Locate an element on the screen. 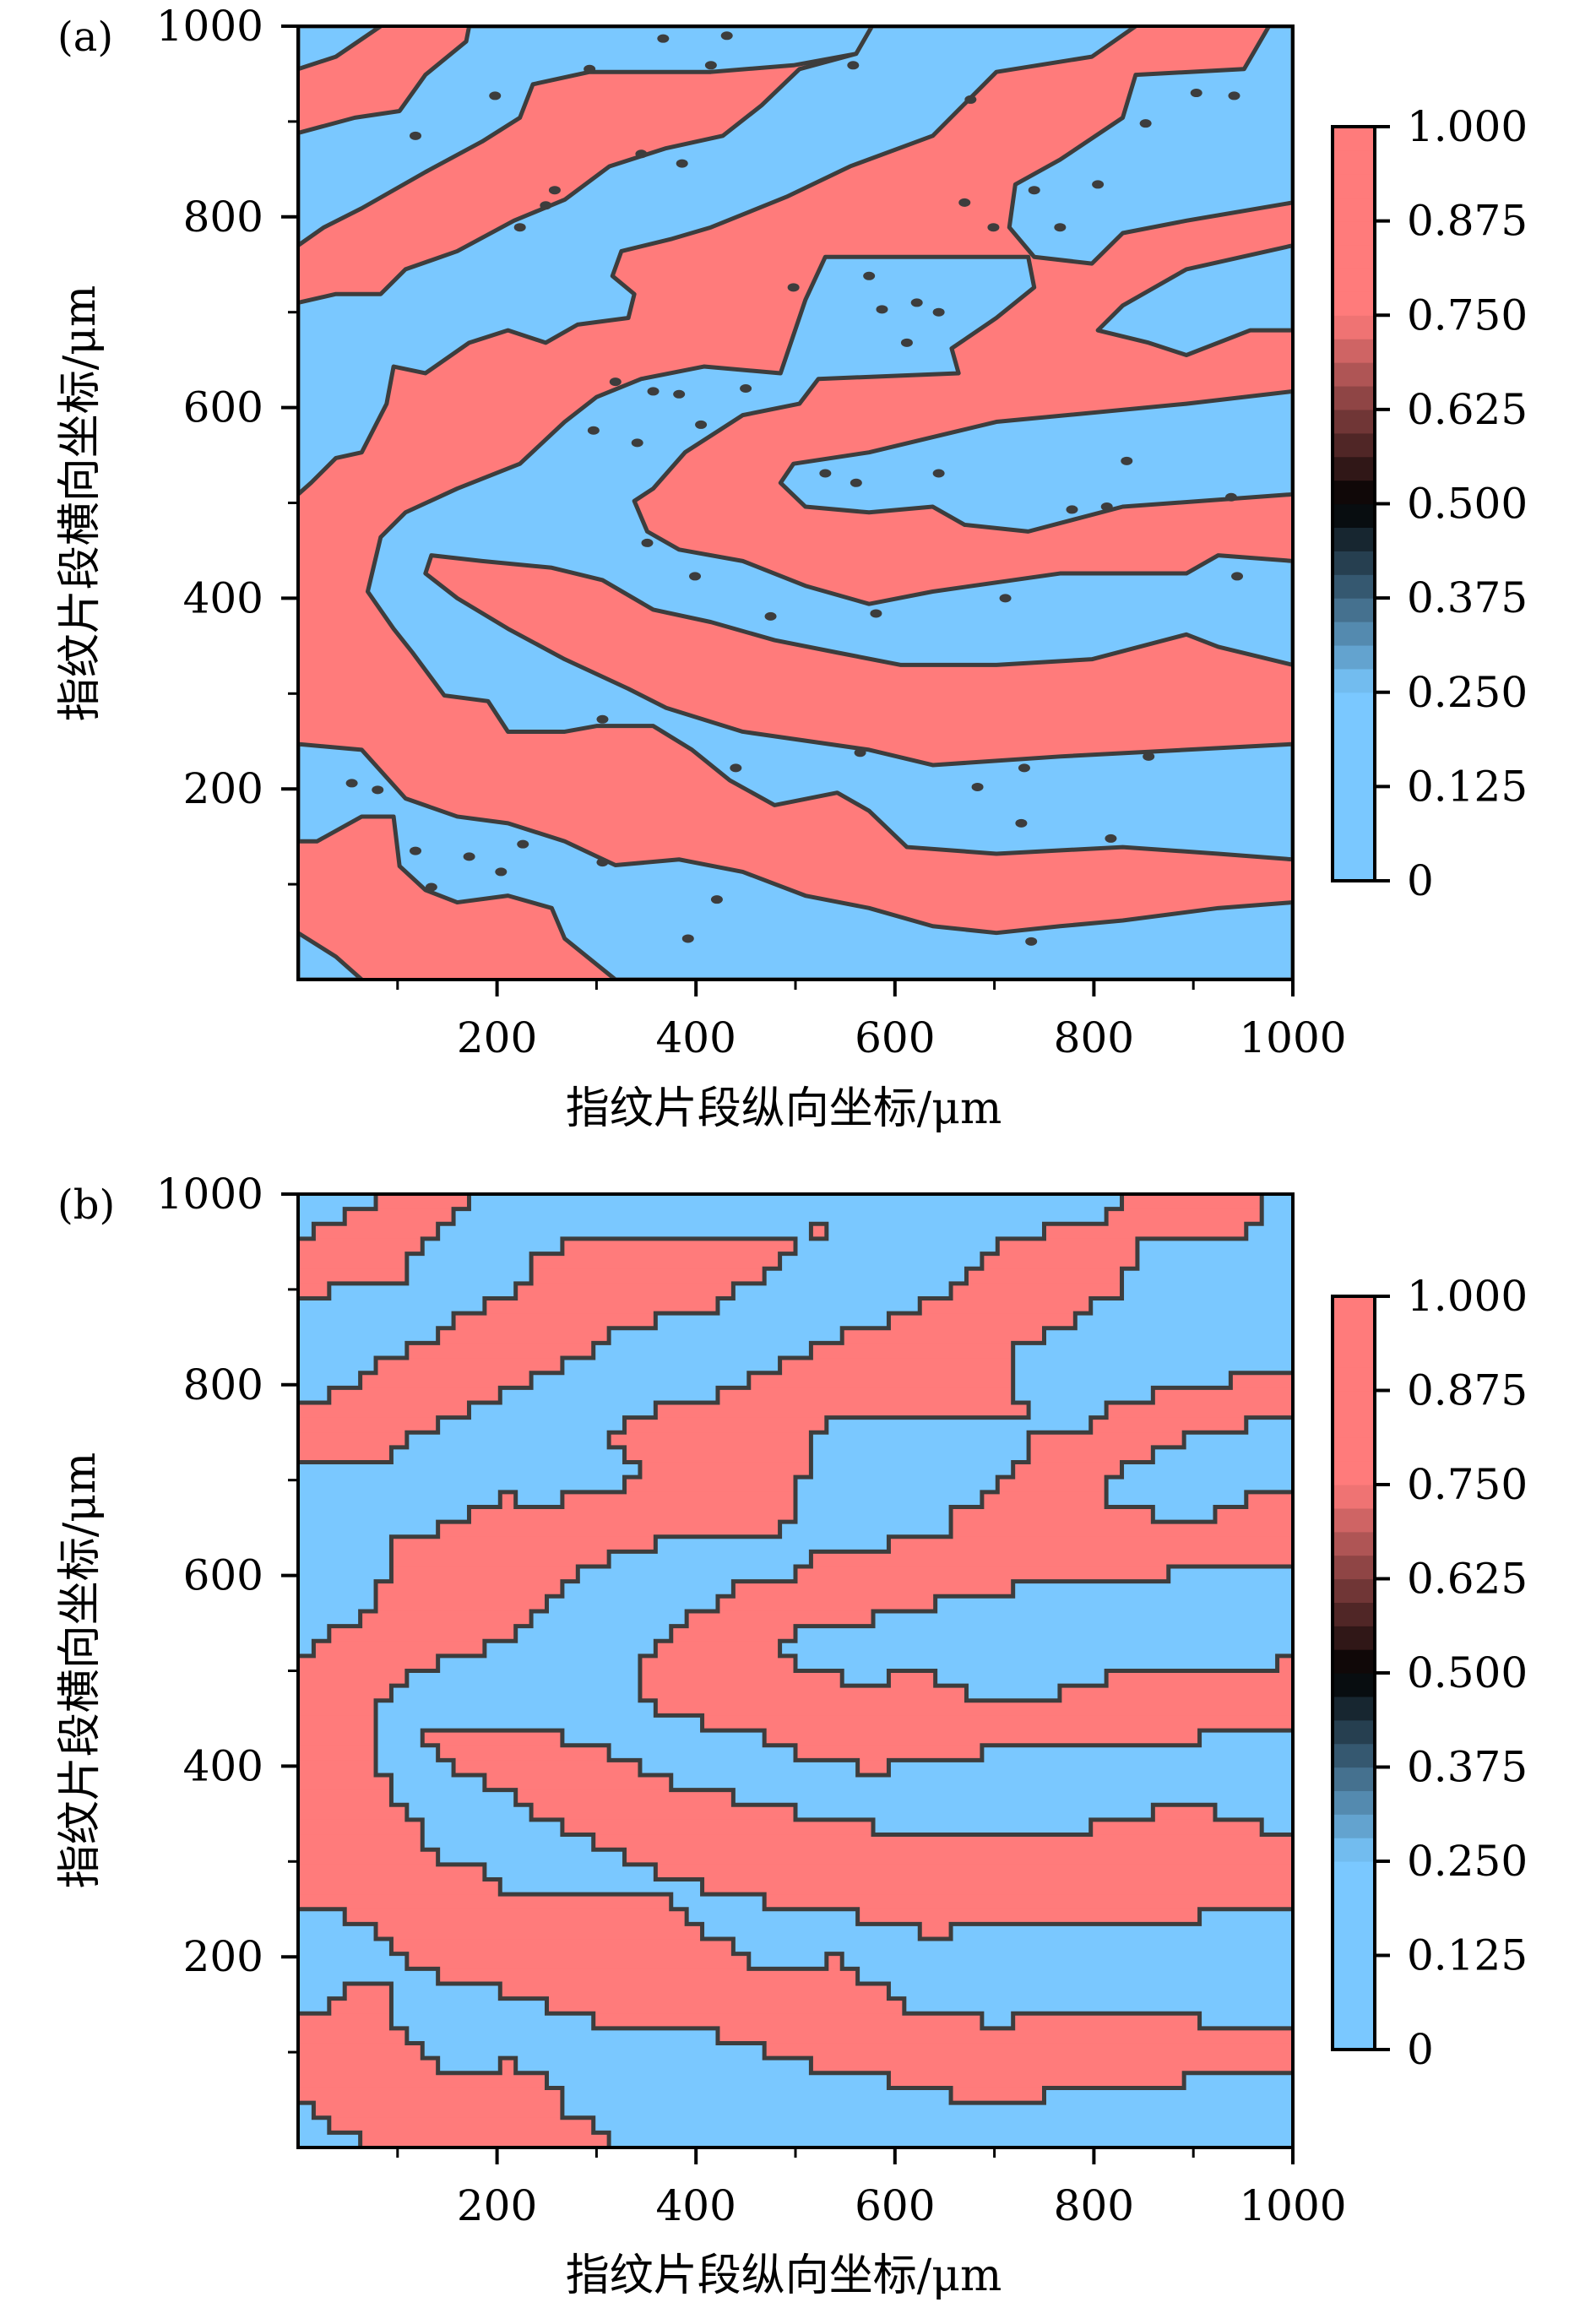 This screenshot has height=2324, width=1596. x-tick-label: 1000 is located at coordinates (1292, 2205).